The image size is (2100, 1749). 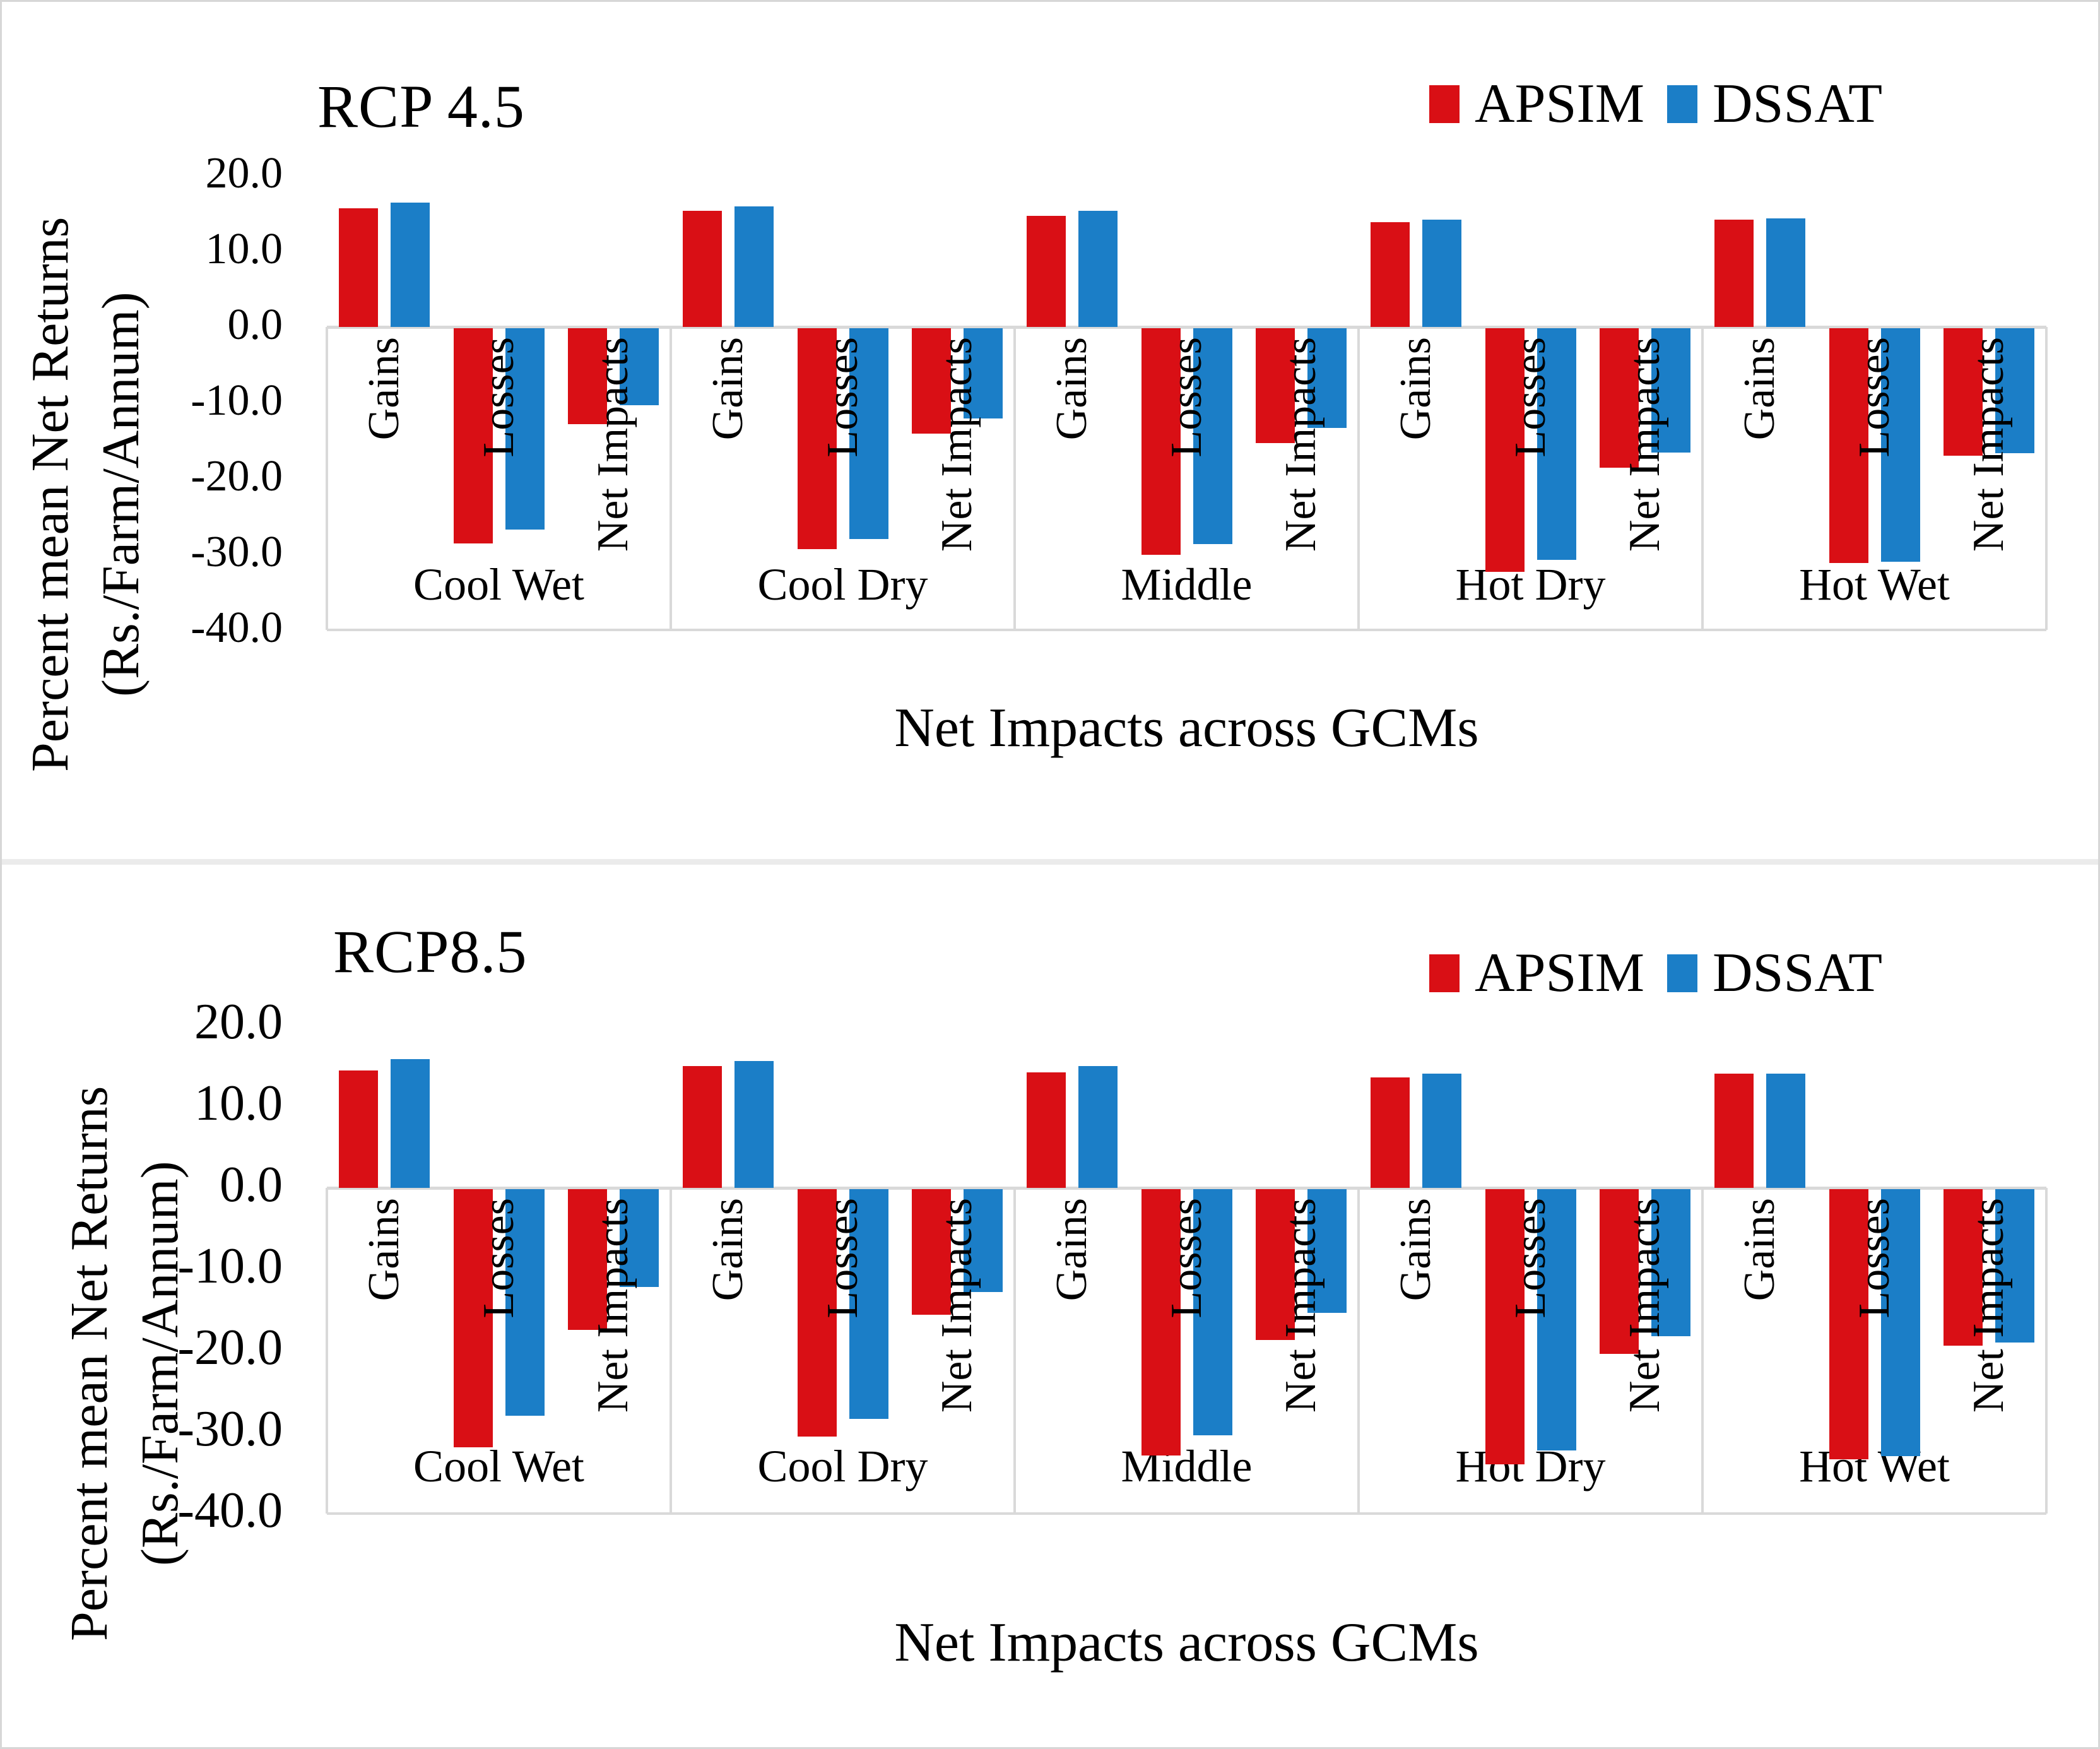 What do you see at coordinates (1655, 104) in the screenshot?
I see `legend: APSIM DSSAT` at bounding box center [1655, 104].